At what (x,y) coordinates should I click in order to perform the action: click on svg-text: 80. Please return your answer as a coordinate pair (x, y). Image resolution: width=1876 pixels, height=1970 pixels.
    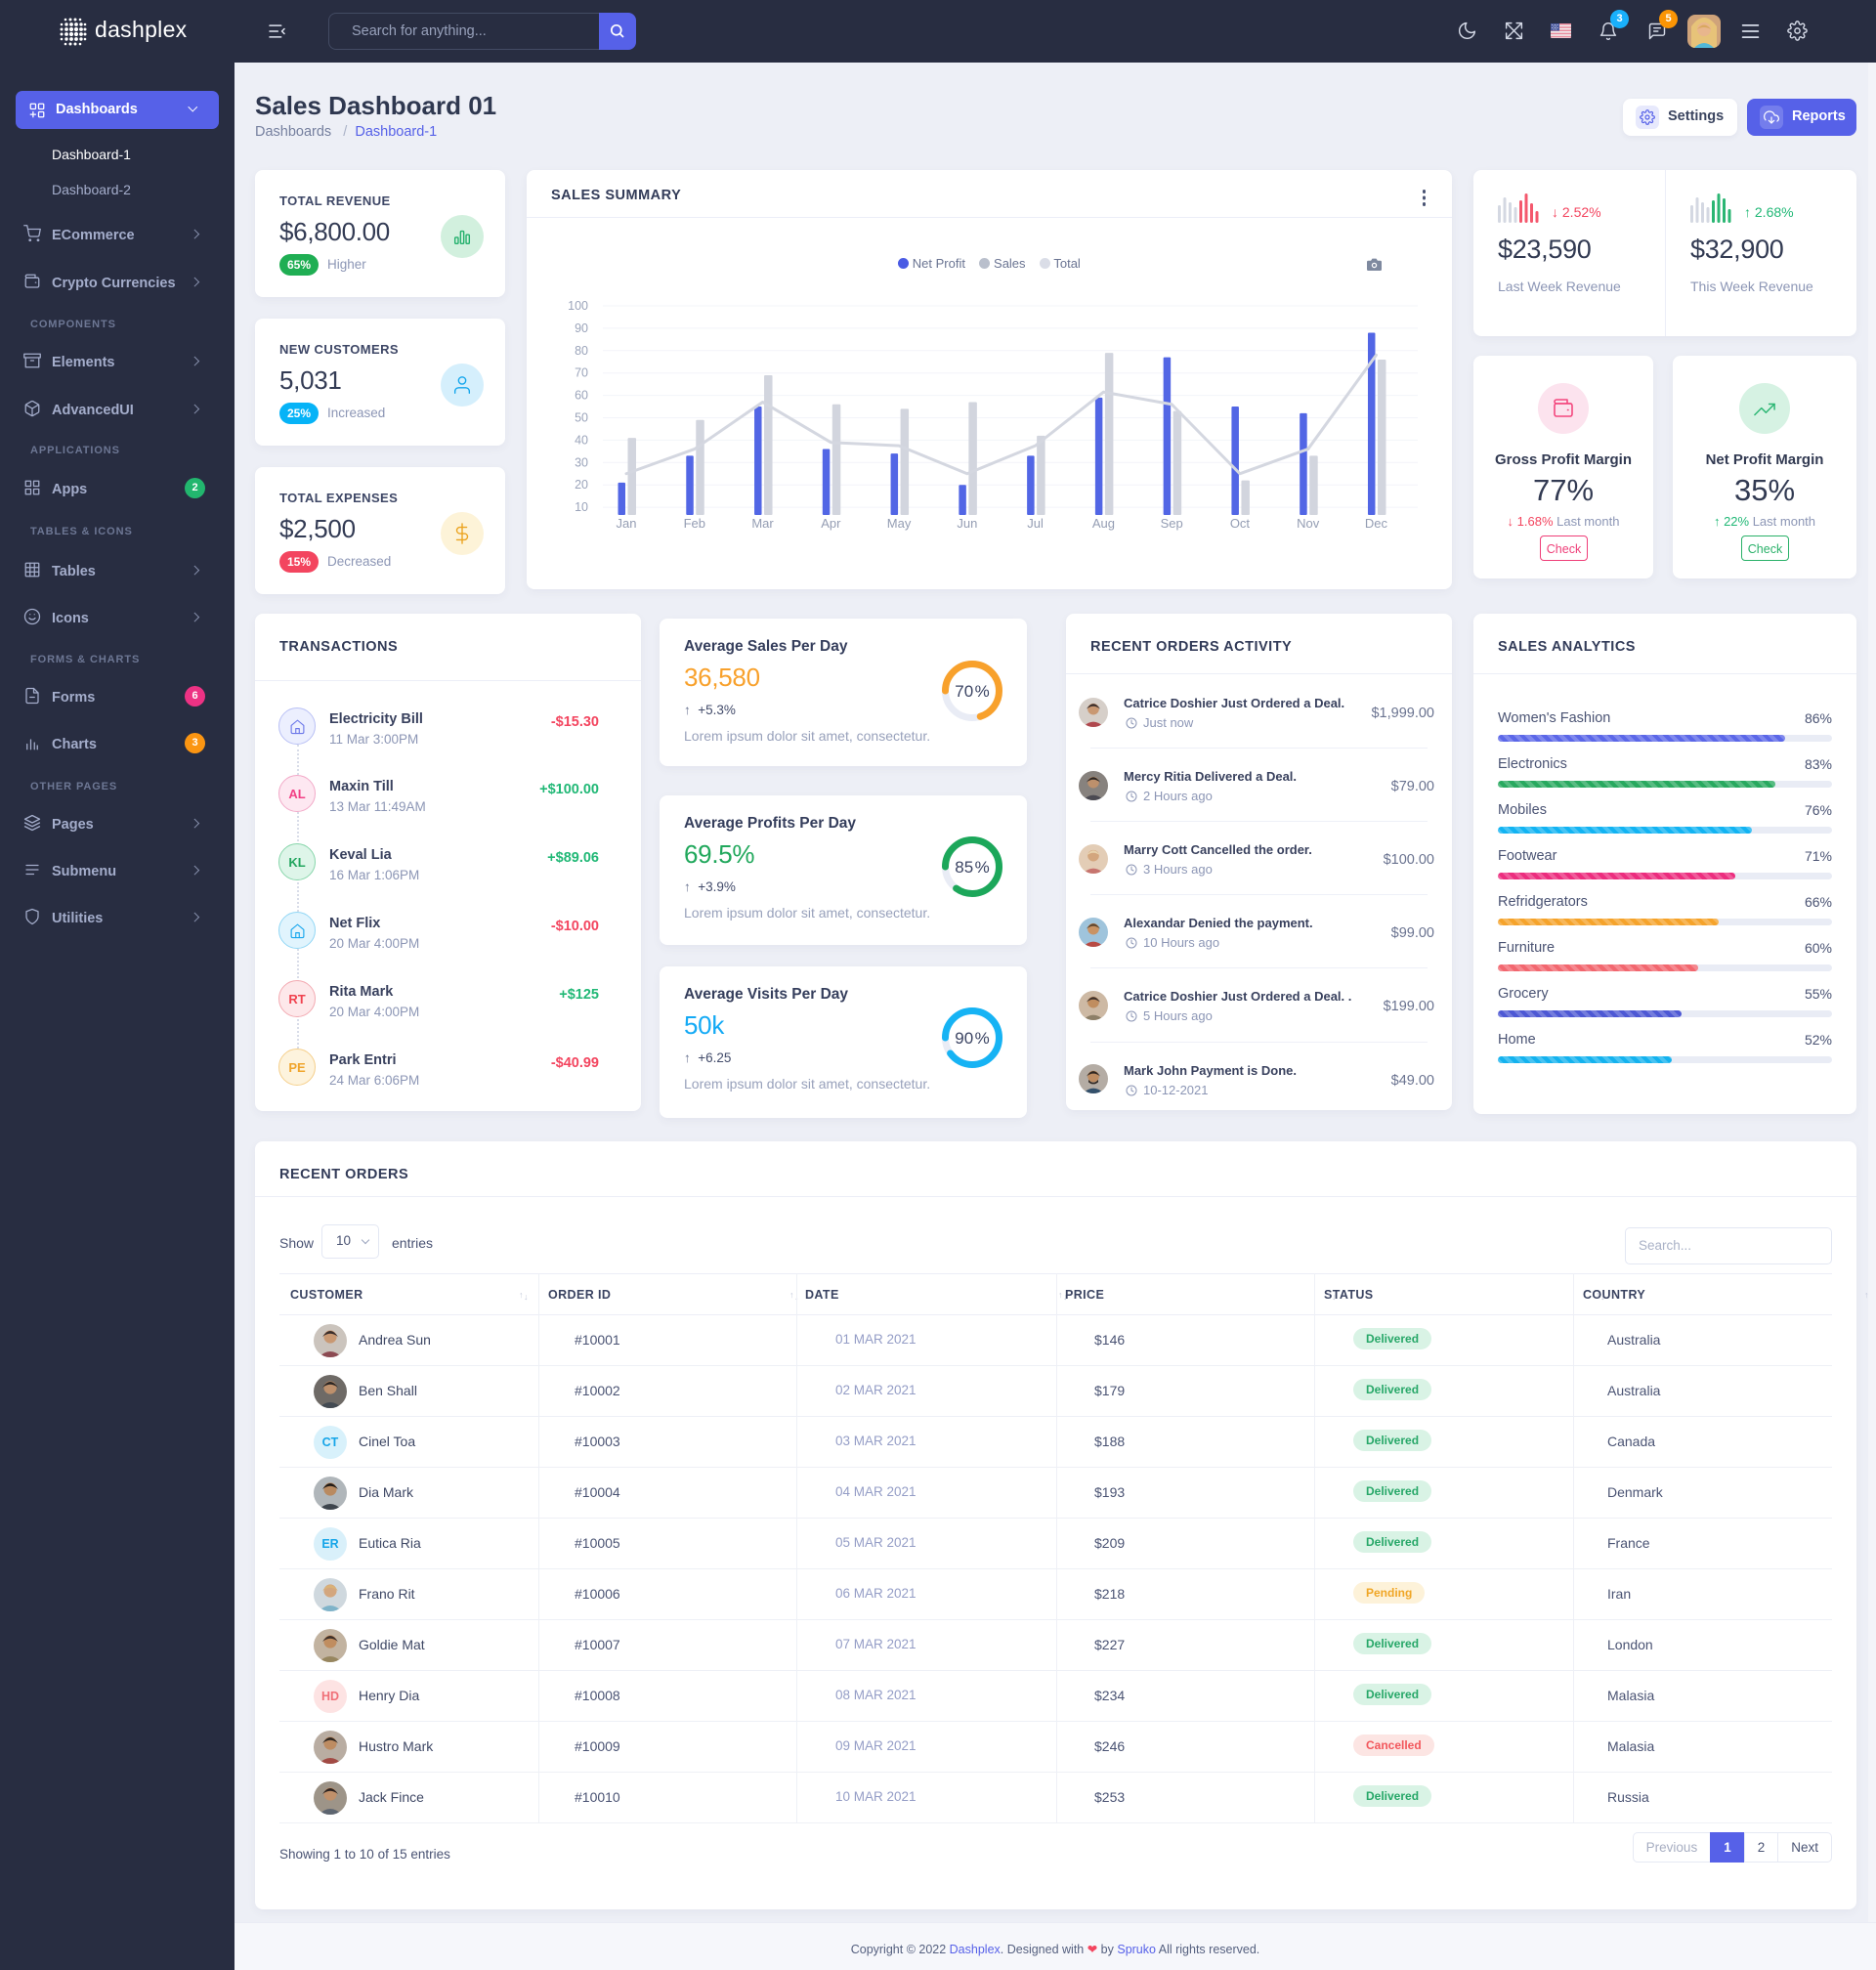
    Looking at the image, I should click on (581, 351).